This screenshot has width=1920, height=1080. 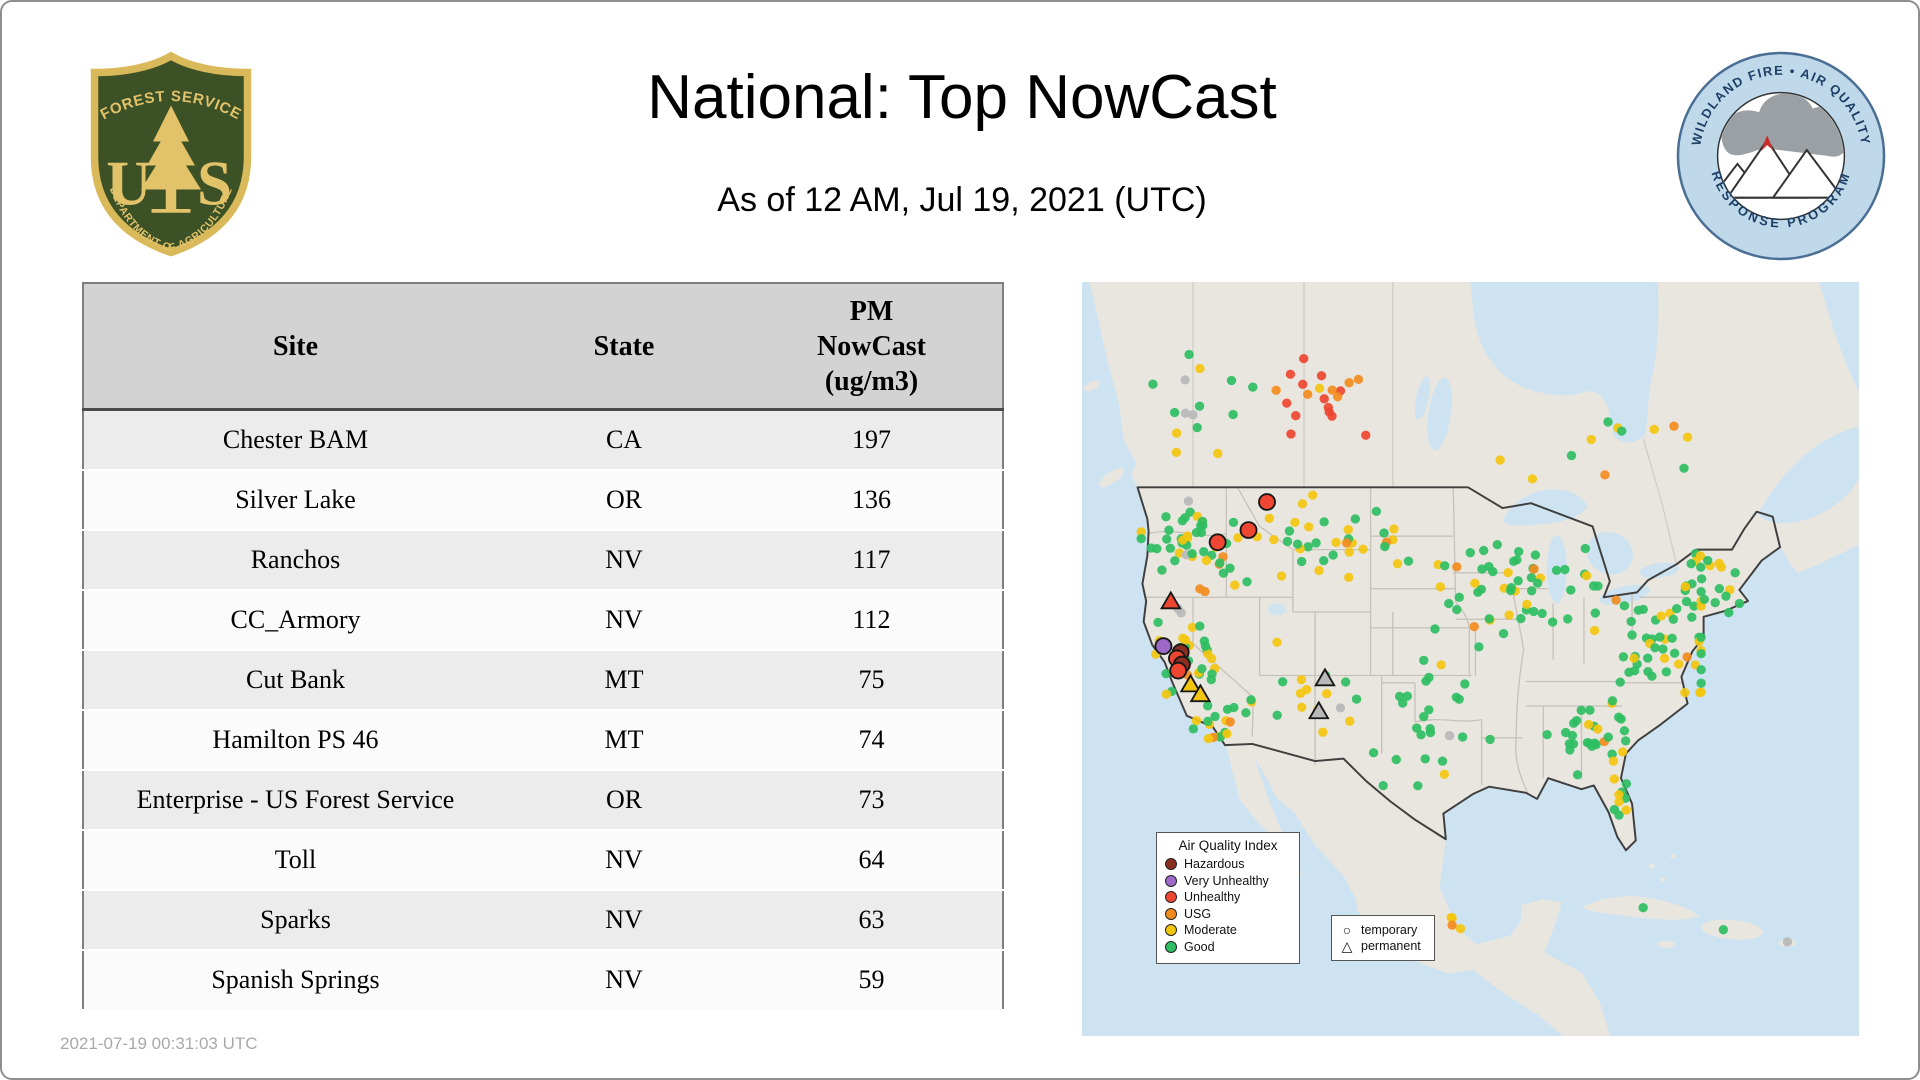 I want to click on value-cell: 74, so click(x=871, y=739).